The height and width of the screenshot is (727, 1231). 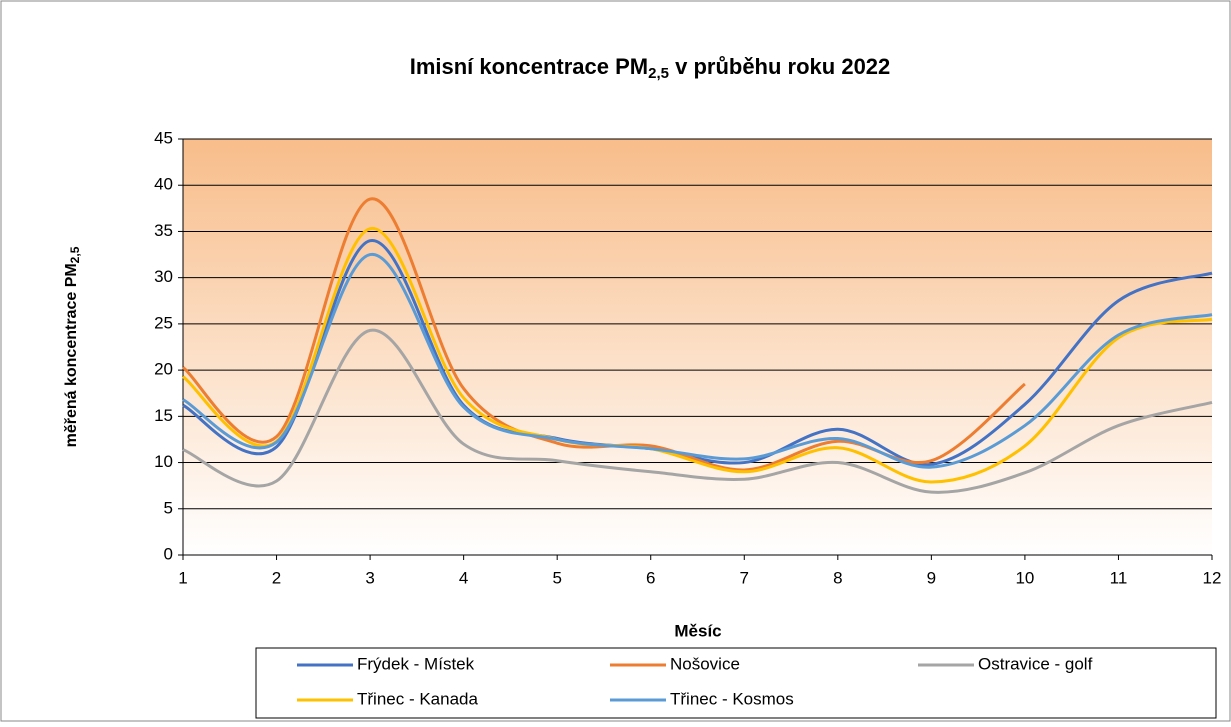 What do you see at coordinates (417, 698) in the screenshot?
I see `legend-label: Třinec - Kanada` at bounding box center [417, 698].